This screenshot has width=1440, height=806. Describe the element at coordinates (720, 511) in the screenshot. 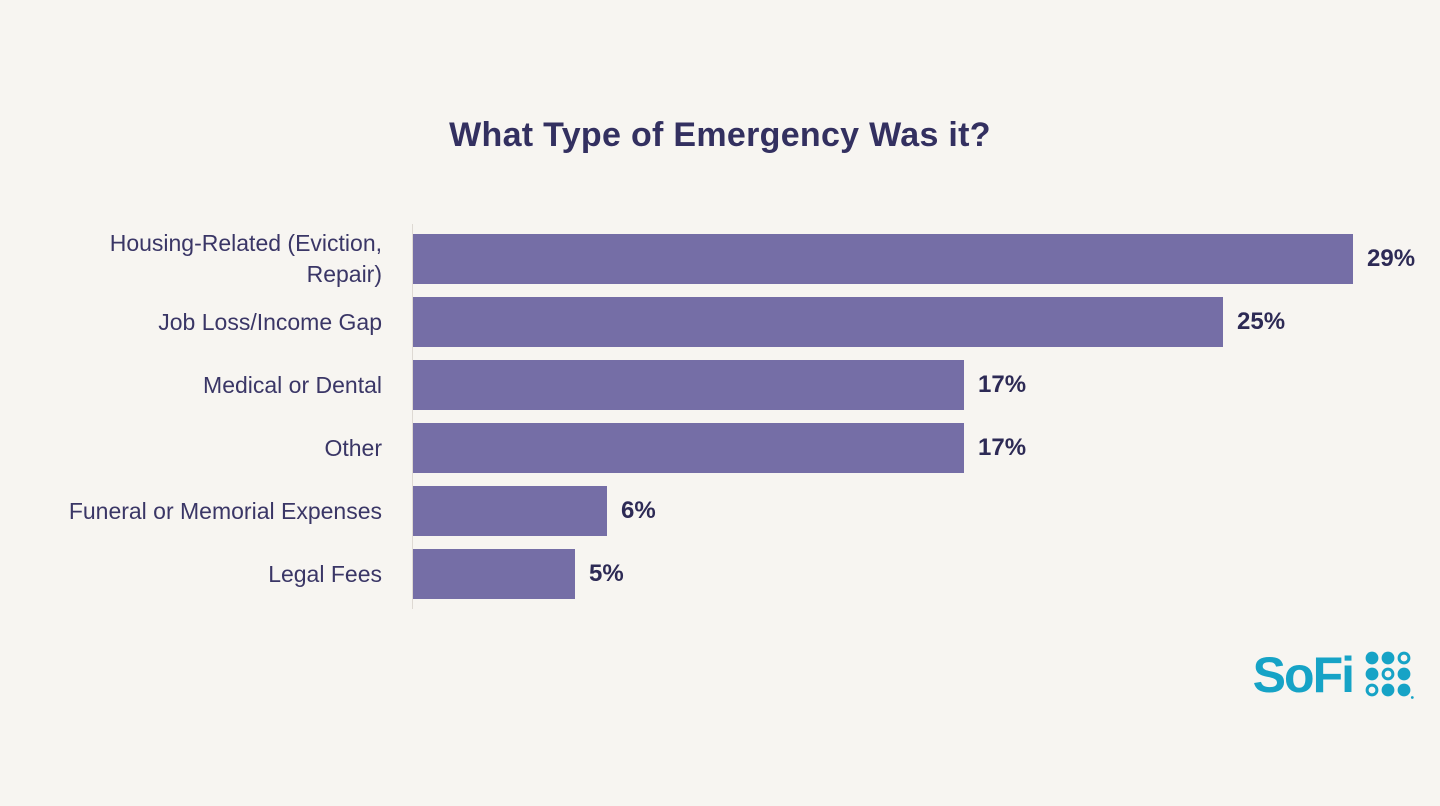

I see `chart-row: Funeral or Memorial Expenses 6%` at that location.